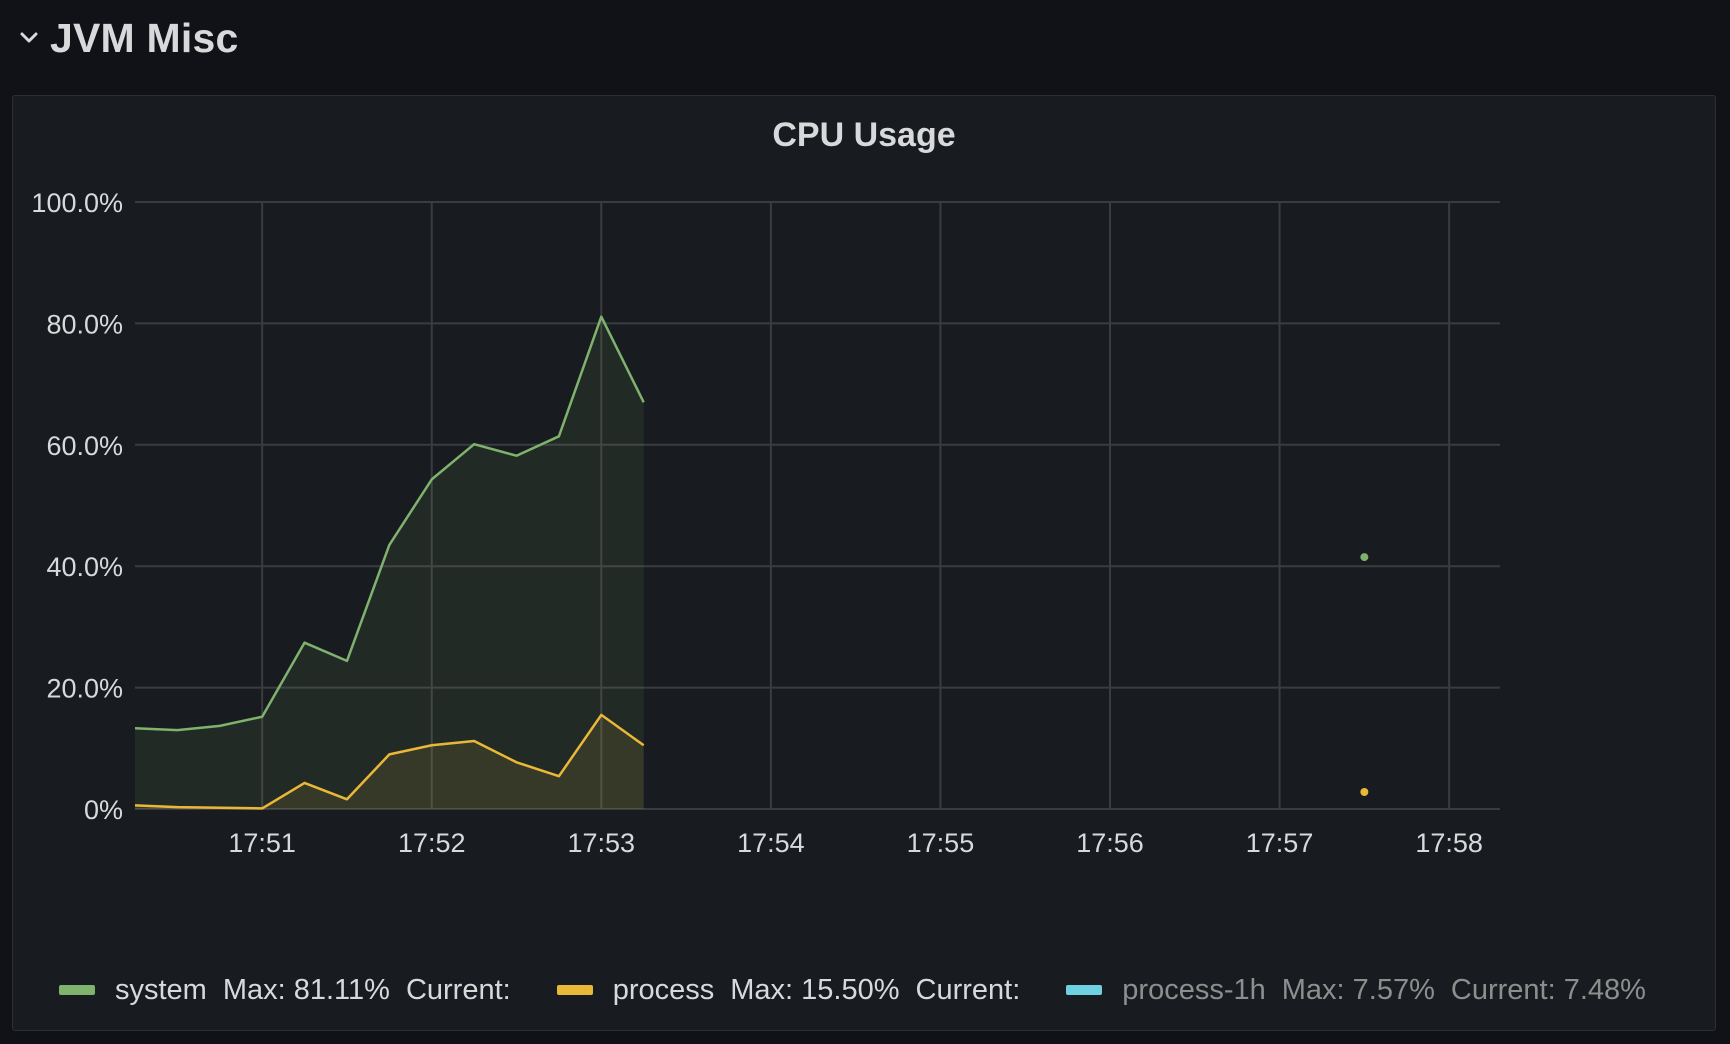 The width and height of the screenshot is (1730, 1044). What do you see at coordinates (1280, 843) in the screenshot?
I see `x-tick-label: 17:57` at bounding box center [1280, 843].